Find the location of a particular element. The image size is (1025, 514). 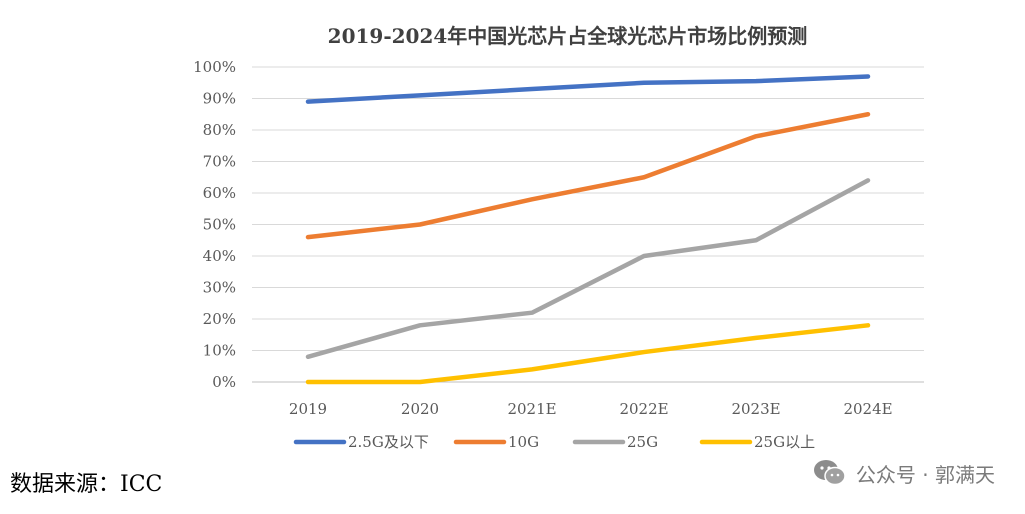

legend-label: 10G is located at coordinates (523, 442).